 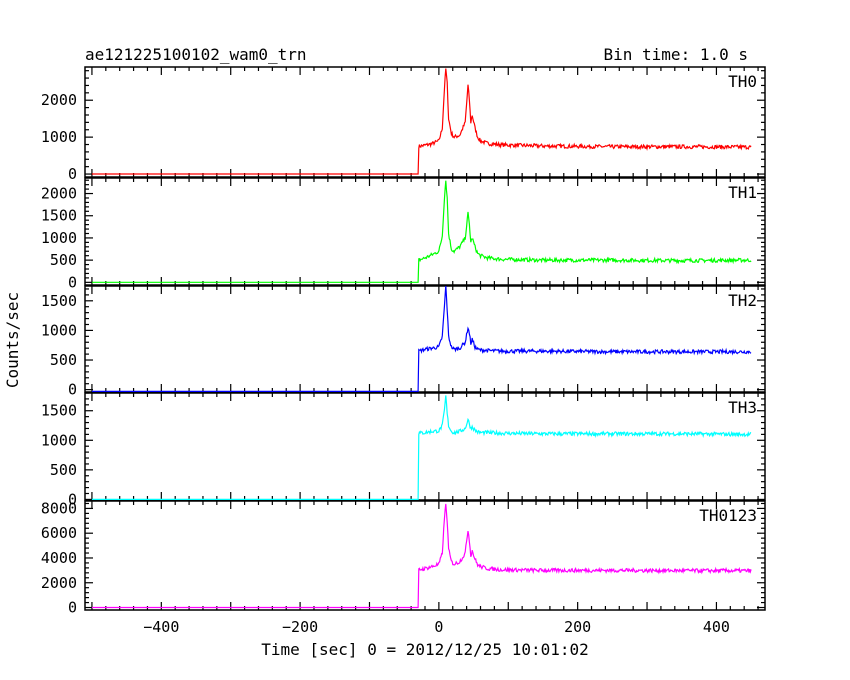 I want to click on series-line-th3, so click(x=421, y=447).